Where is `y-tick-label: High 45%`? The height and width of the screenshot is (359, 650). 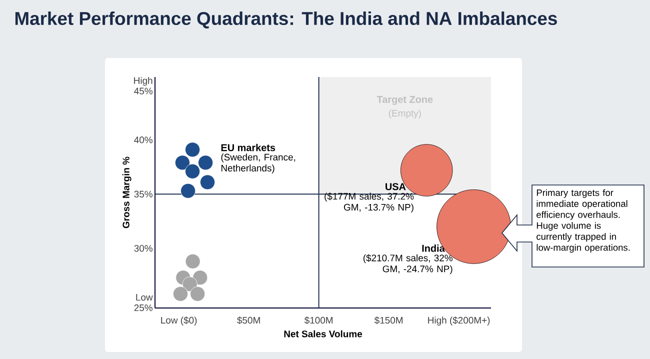
y-tick-label: High 45% is located at coordinates (143, 85).